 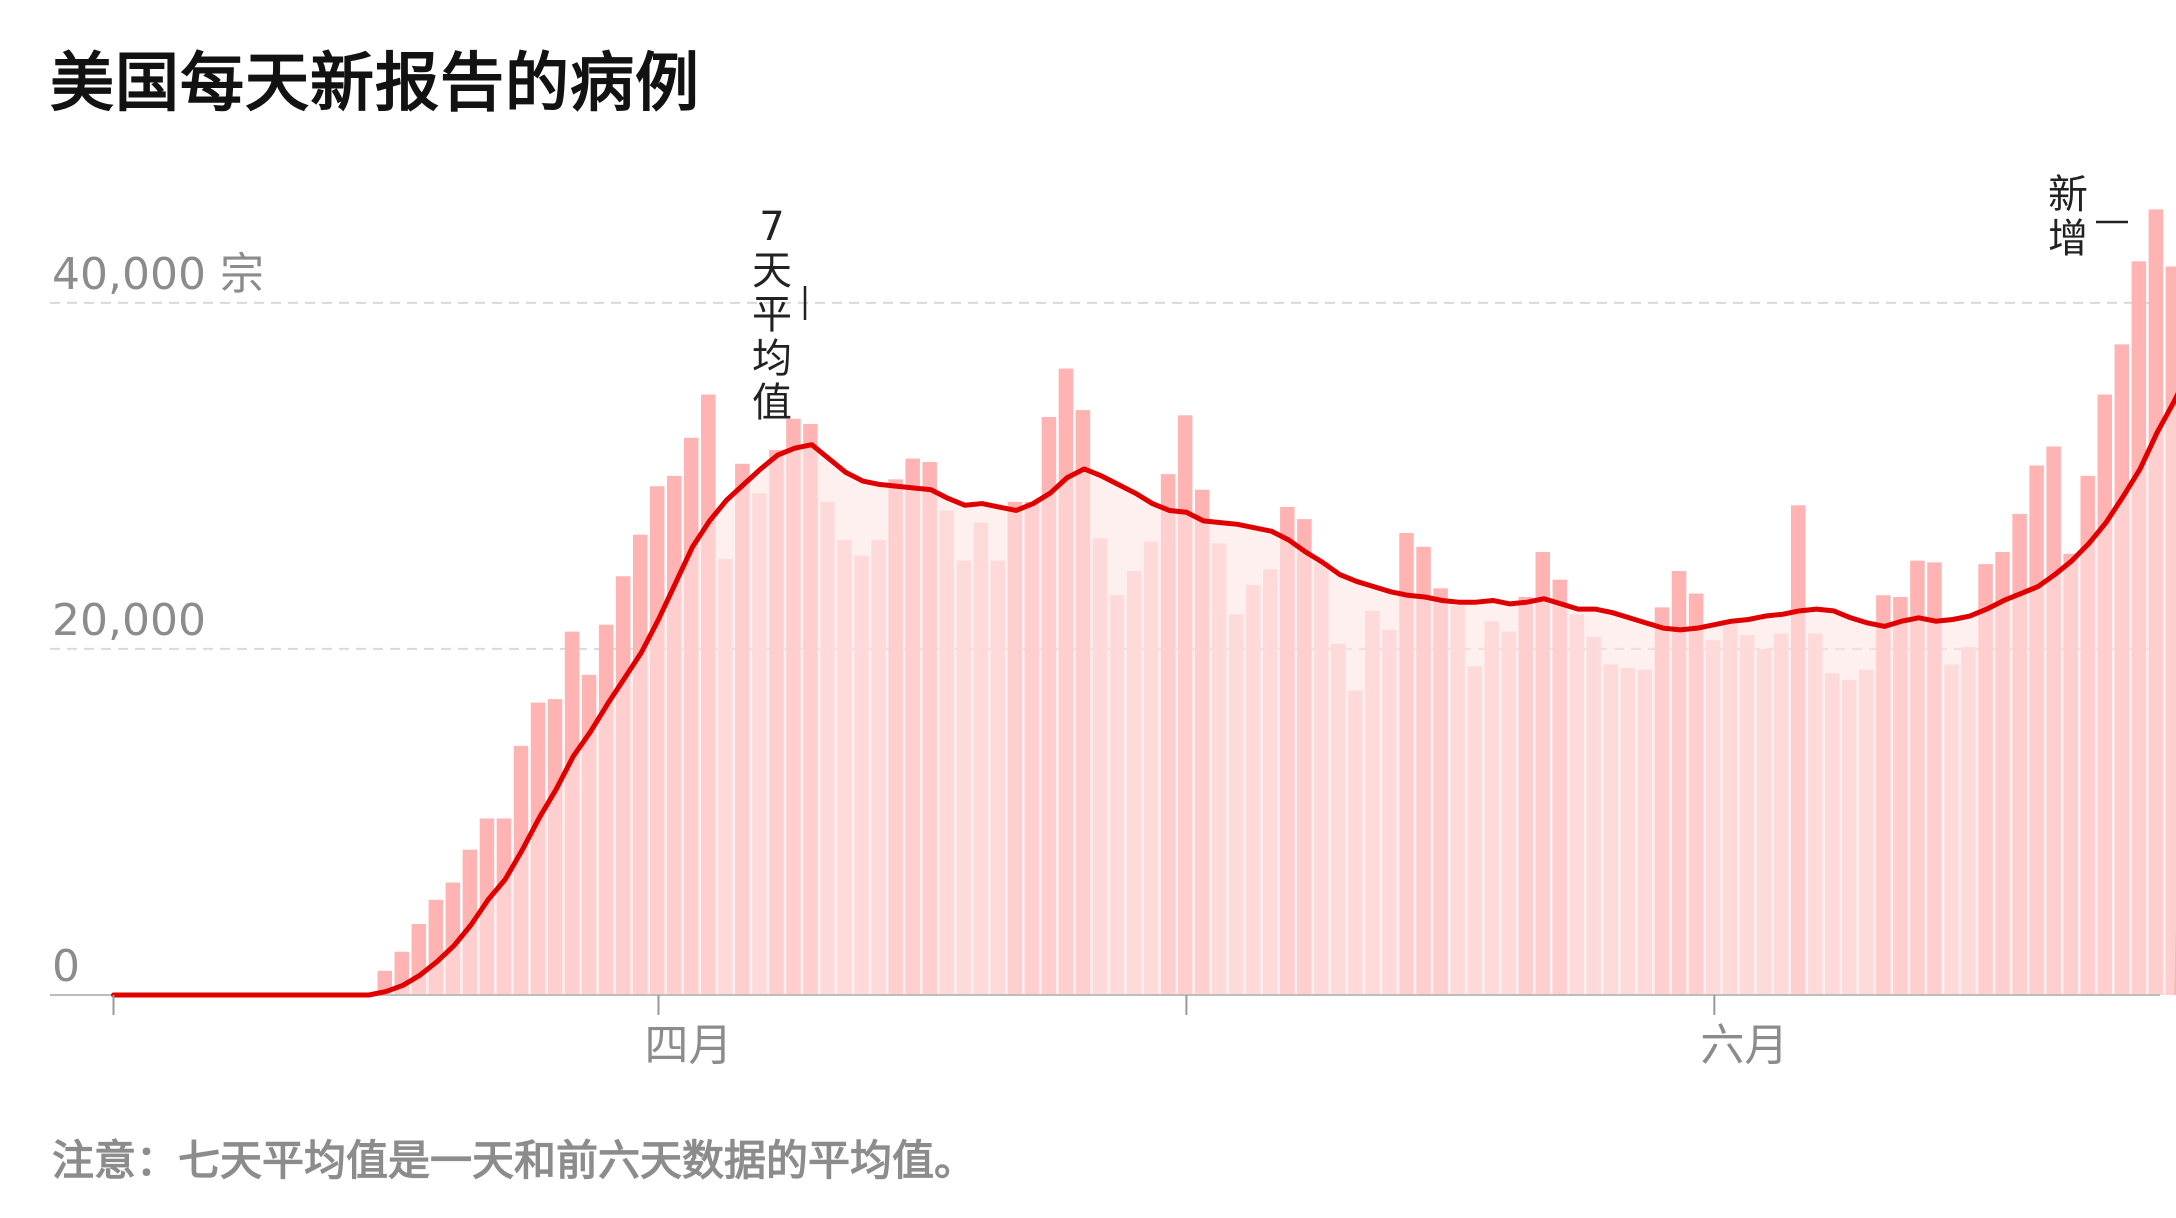 What do you see at coordinates (129, 620) in the screenshot?
I see `y-tick-label: 20,000` at bounding box center [129, 620].